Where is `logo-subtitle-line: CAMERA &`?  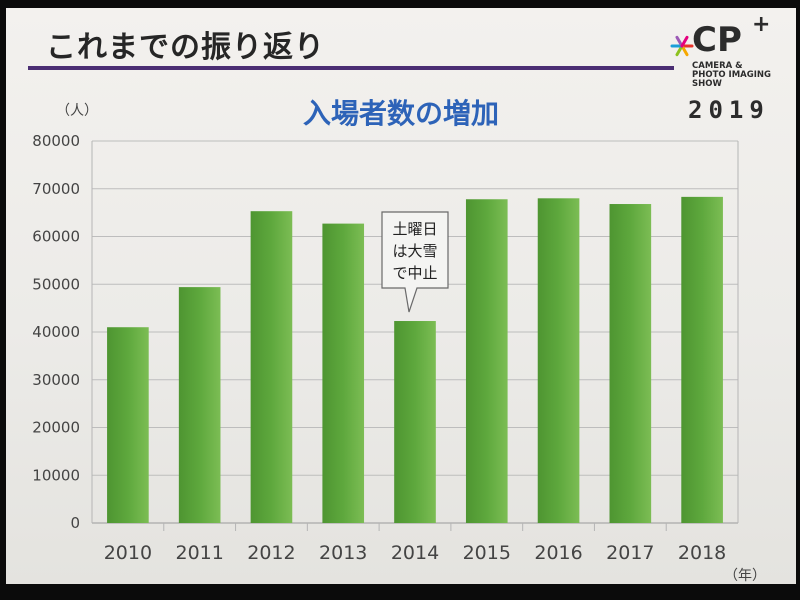
logo-subtitle-line: CAMERA & is located at coordinates (717, 66).